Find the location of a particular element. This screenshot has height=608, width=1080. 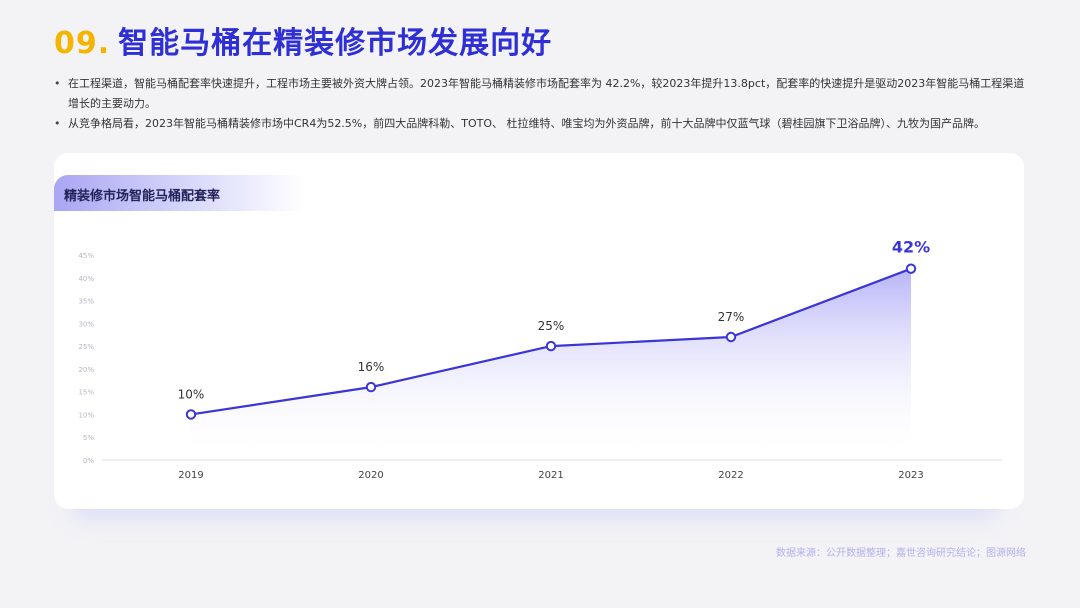

data-label: 16% is located at coordinates (371, 367).